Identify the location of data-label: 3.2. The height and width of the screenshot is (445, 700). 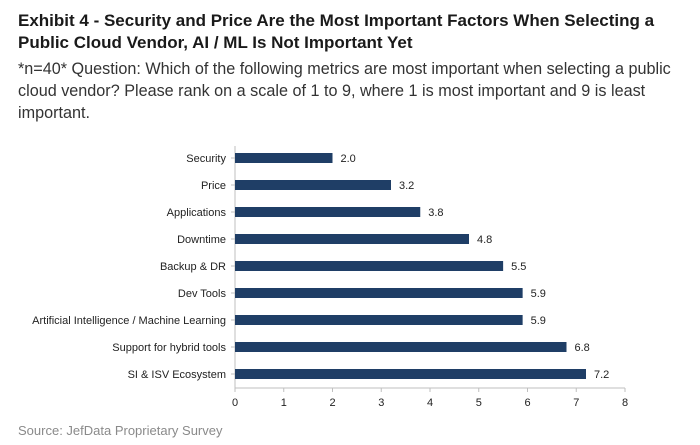
(406, 186).